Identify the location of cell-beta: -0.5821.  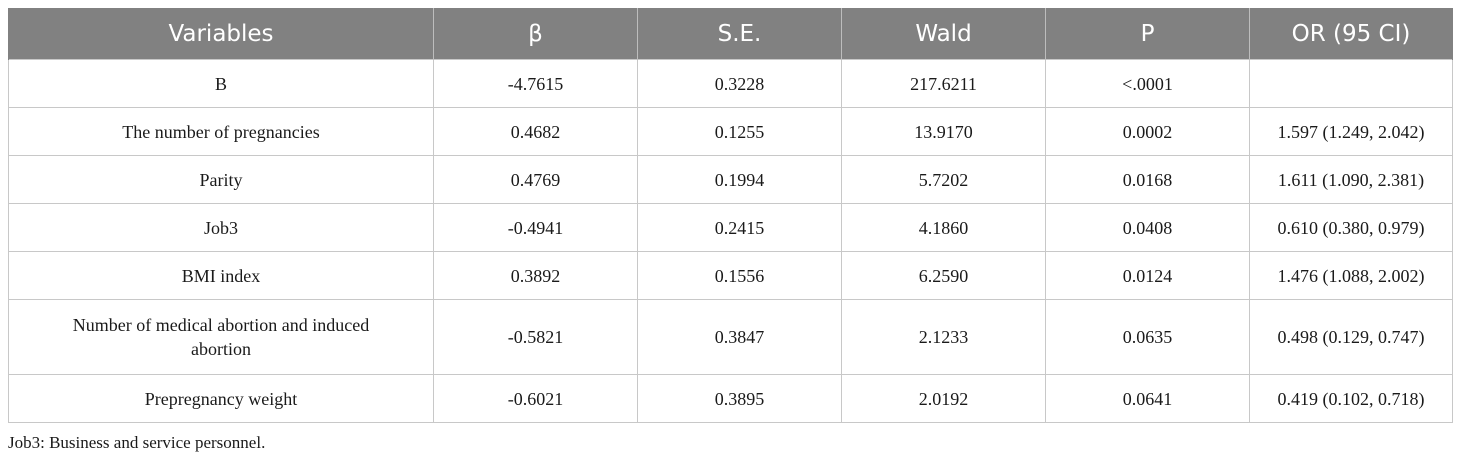
(535, 337).